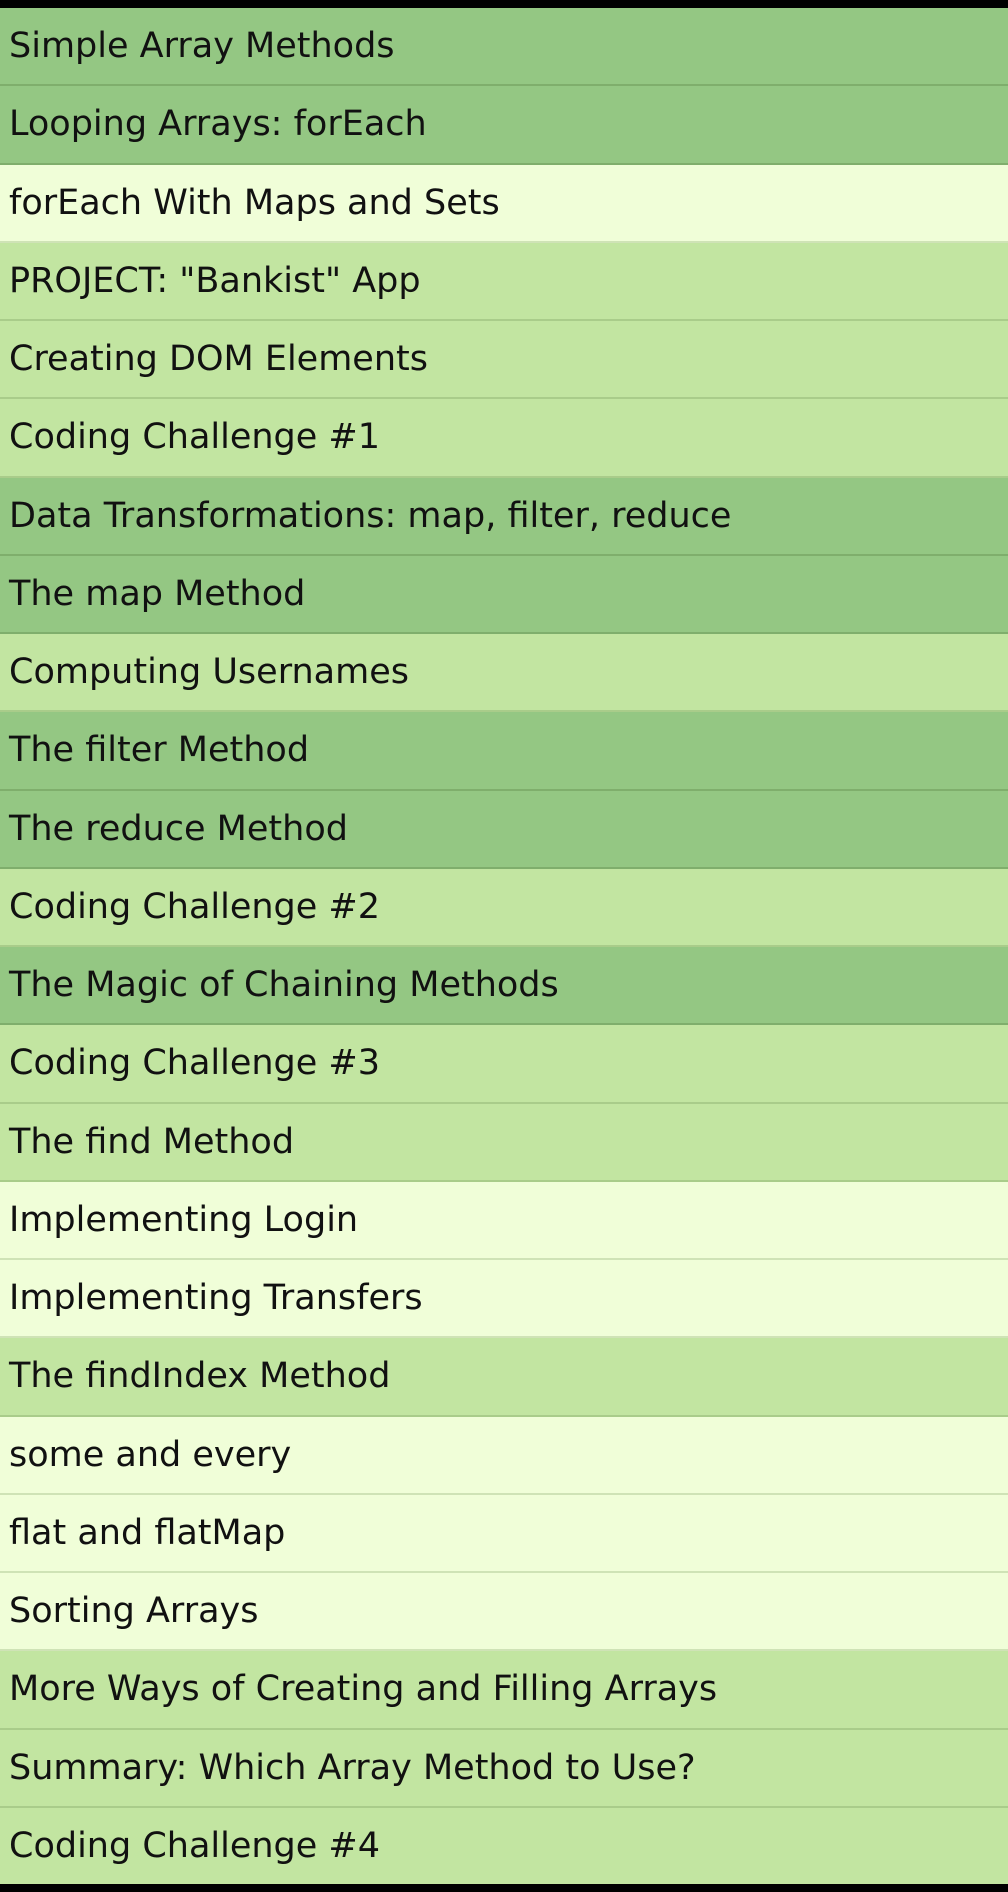  Describe the element at coordinates (504, 1768) in the screenshot. I see `list-item: Summary: Which Array Method to Use?` at that location.